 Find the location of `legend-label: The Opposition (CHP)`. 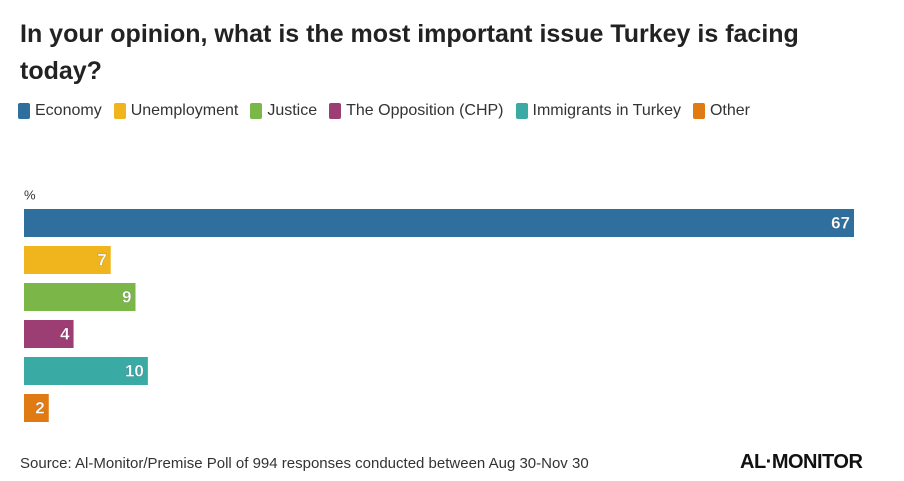

legend-label: The Opposition (CHP) is located at coordinates (425, 110).